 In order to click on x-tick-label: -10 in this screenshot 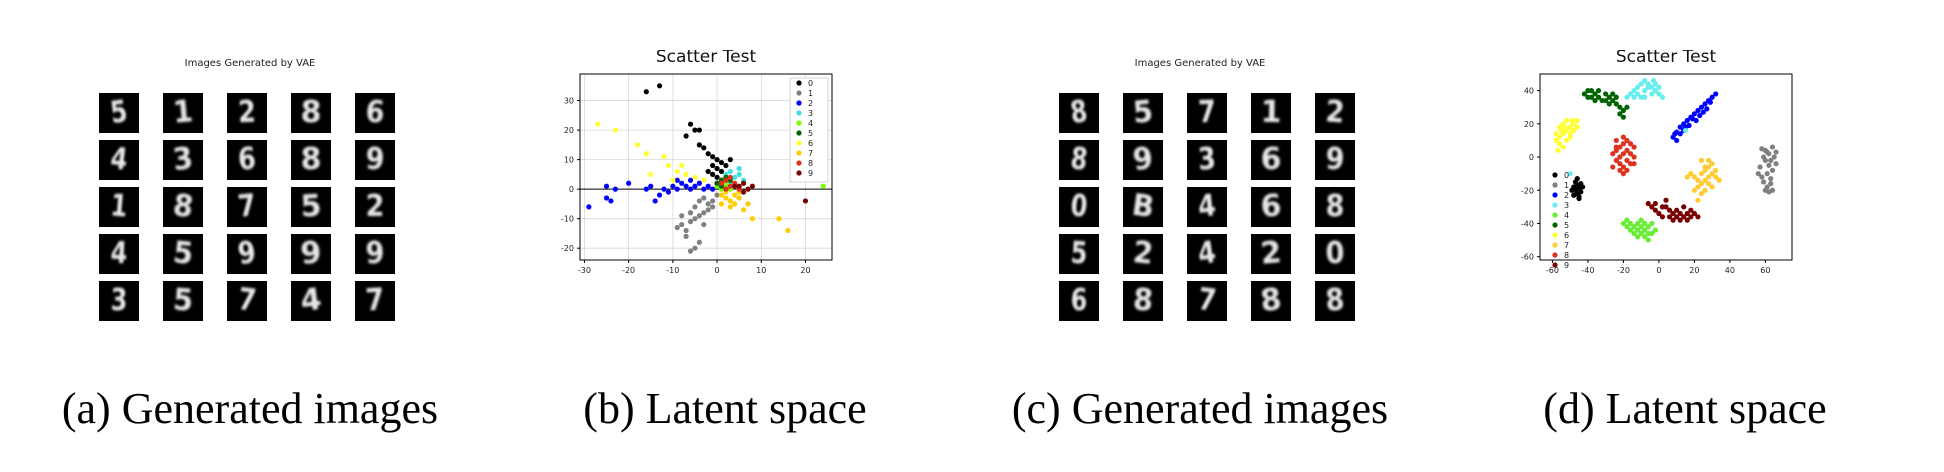, I will do `click(672, 270)`.